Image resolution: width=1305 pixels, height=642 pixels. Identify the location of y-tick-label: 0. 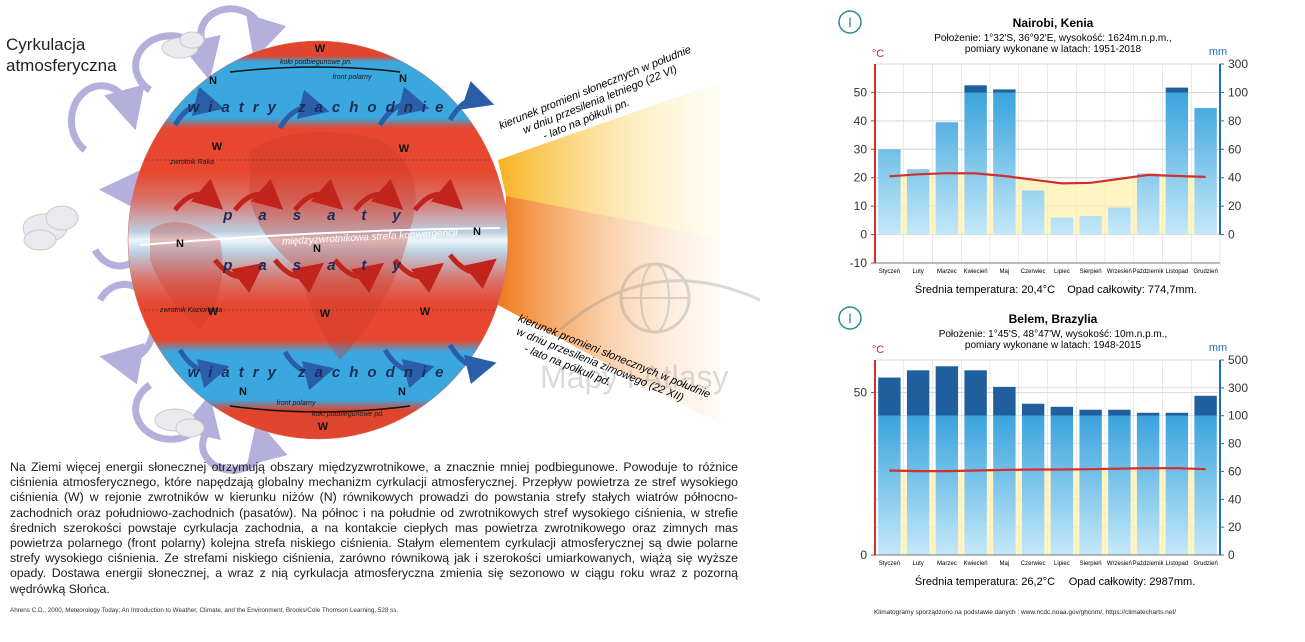
(863, 555).